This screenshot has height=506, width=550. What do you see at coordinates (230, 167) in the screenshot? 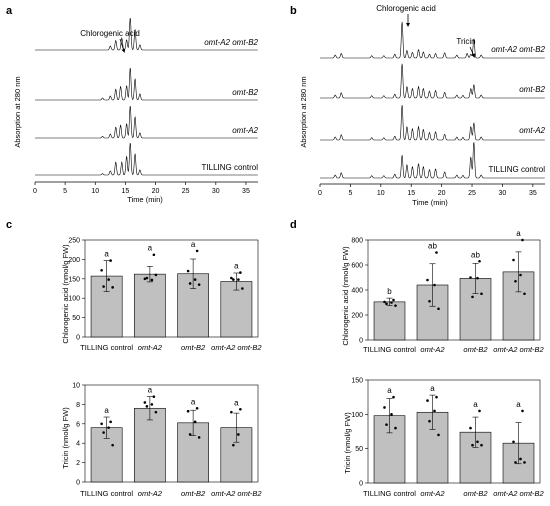
I see `panel-a-trace-label-4: TILLING control` at bounding box center [230, 167].